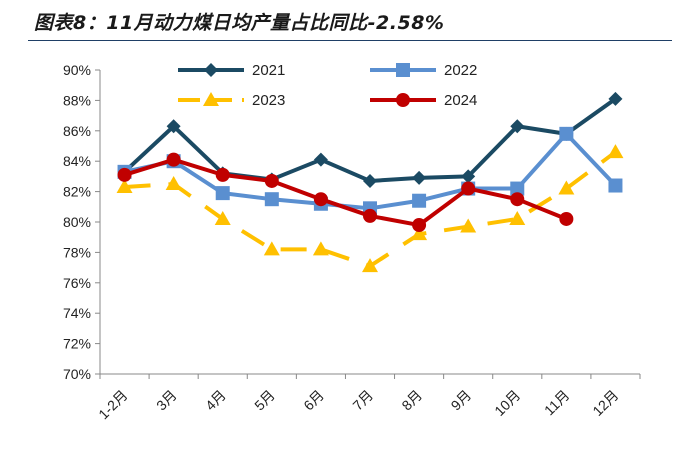 The image size is (680, 460). Describe the element at coordinates (350, 40) in the screenshot. I see `title-divider` at that location.